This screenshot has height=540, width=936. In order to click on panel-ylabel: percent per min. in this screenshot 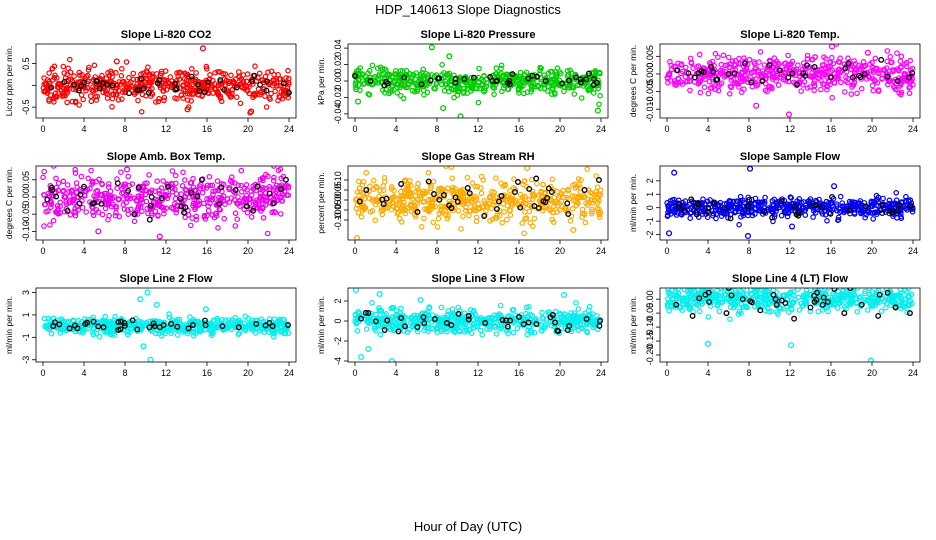, I will do `click(321, 202)`.